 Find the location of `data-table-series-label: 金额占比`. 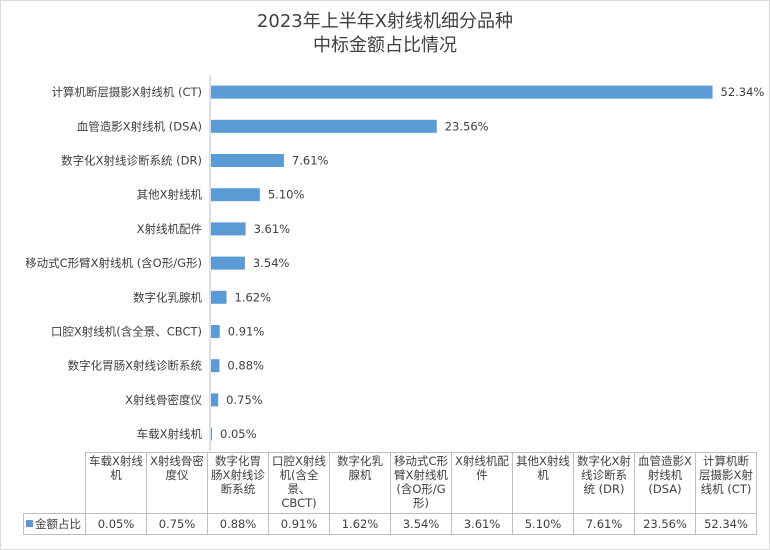

data-table-series-label: 金额占比 is located at coordinates (54, 524).